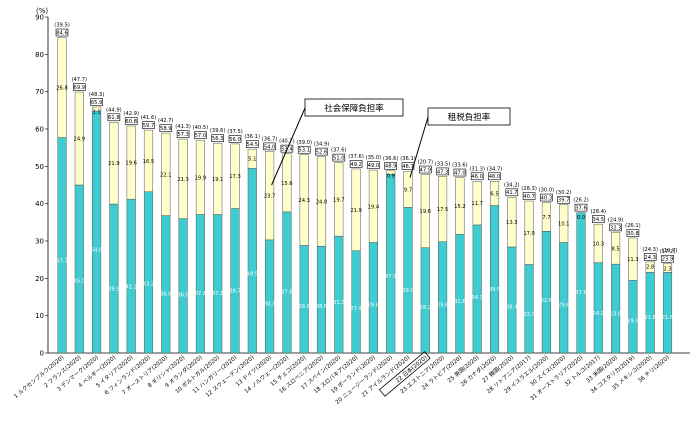  I want to click on social-security-value-label: 23.8, so click(616, 315).